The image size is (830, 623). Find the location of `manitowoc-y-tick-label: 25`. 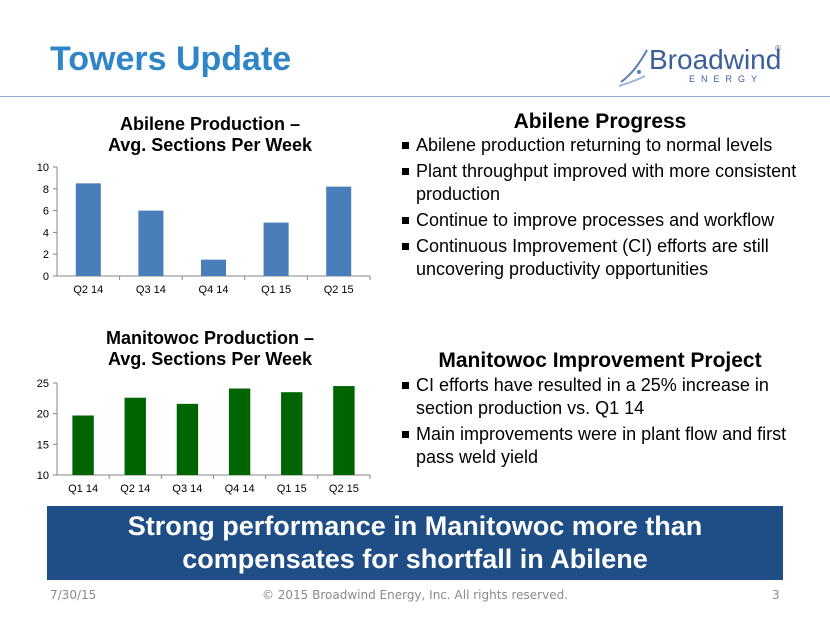

manitowoc-y-tick-label: 25 is located at coordinates (43, 384).